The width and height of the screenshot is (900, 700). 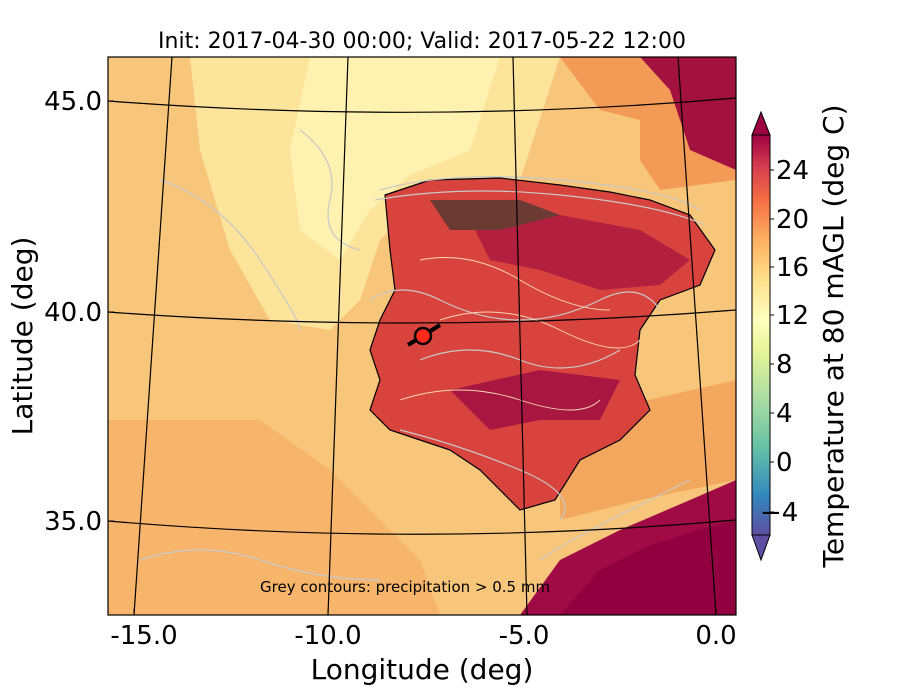 I want to click on x-tick-label: -5.0, so click(x=524, y=636).